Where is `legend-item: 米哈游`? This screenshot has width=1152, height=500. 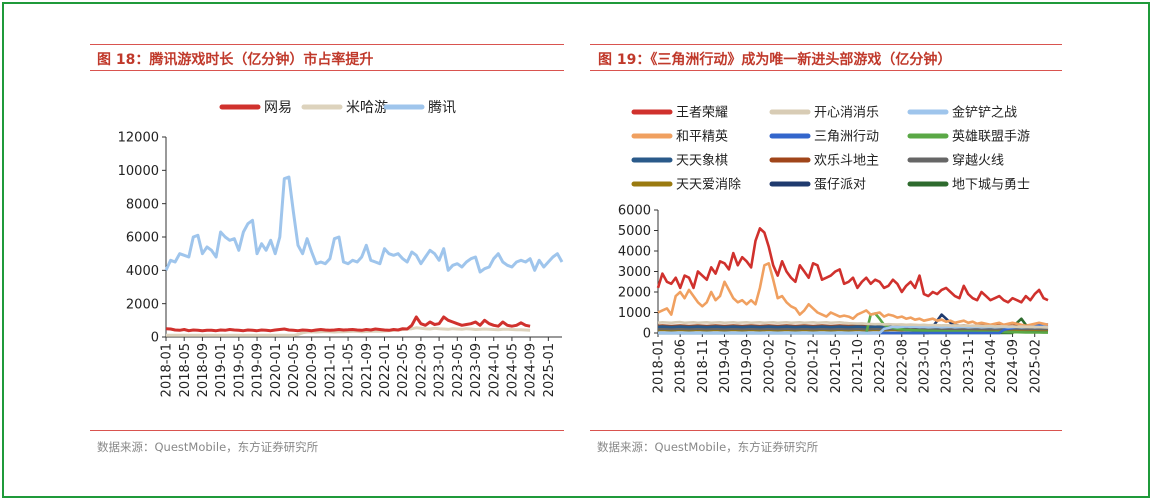 legend-item: 米哈游 is located at coordinates (344, 108).